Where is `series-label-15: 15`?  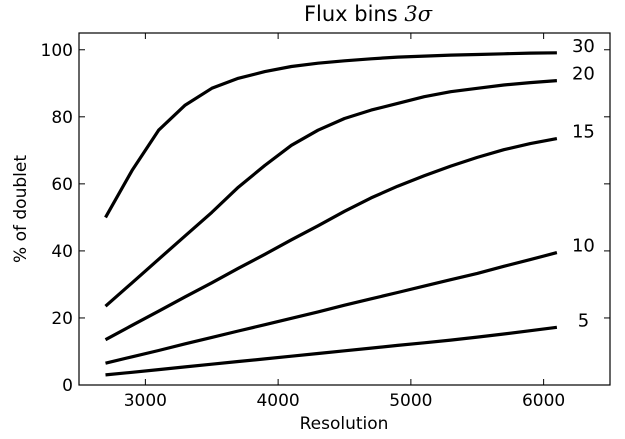
series-label-15: 15 is located at coordinates (583, 132).